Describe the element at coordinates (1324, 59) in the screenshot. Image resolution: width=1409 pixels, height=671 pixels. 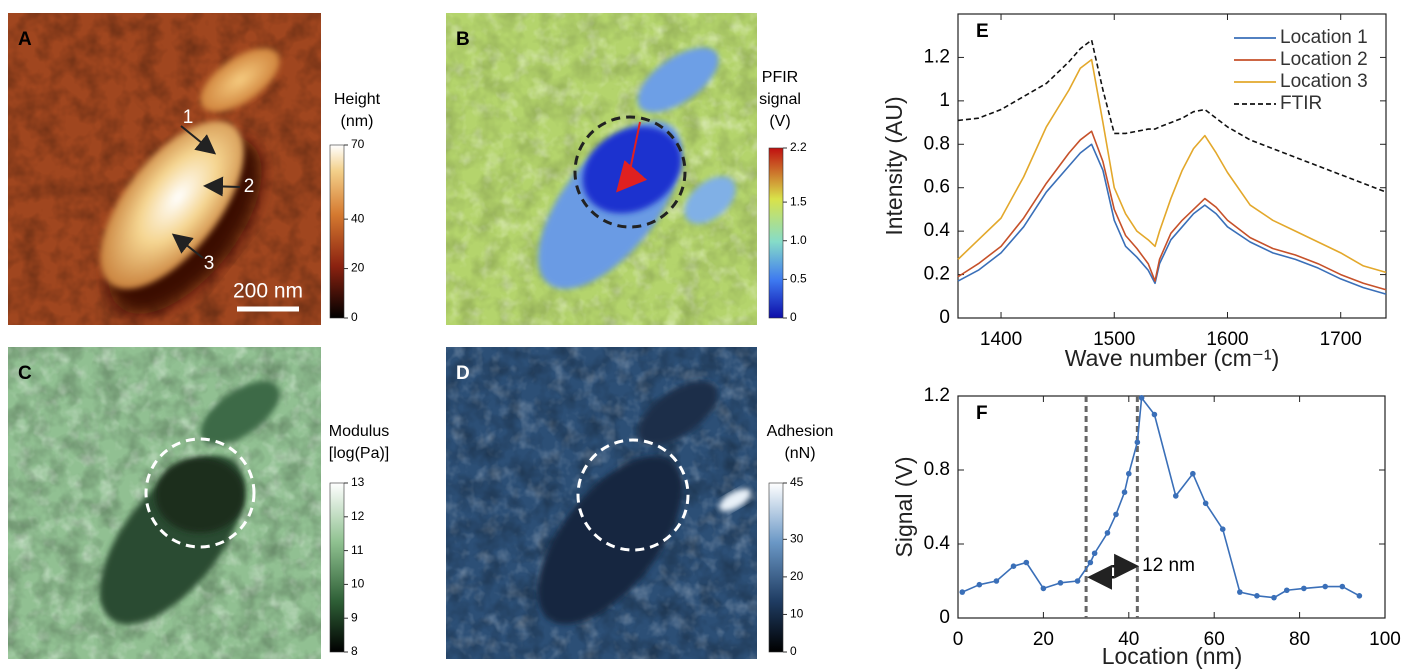
I see `legend-label: Location 2` at that location.